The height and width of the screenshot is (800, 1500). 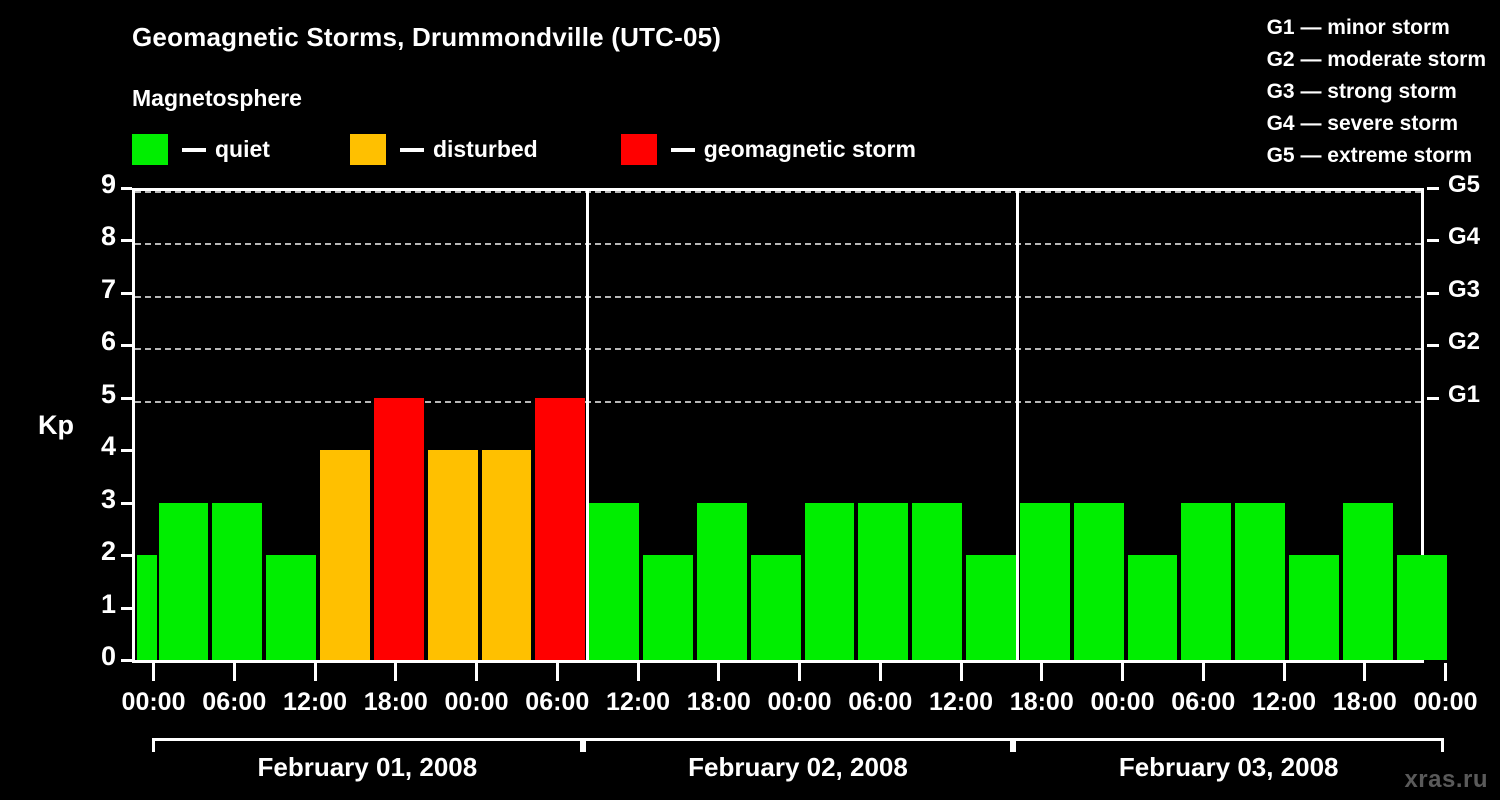 What do you see at coordinates (1464, 394) in the screenshot?
I see `g-axis-tick-label-G1: G1` at bounding box center [1464, 394].